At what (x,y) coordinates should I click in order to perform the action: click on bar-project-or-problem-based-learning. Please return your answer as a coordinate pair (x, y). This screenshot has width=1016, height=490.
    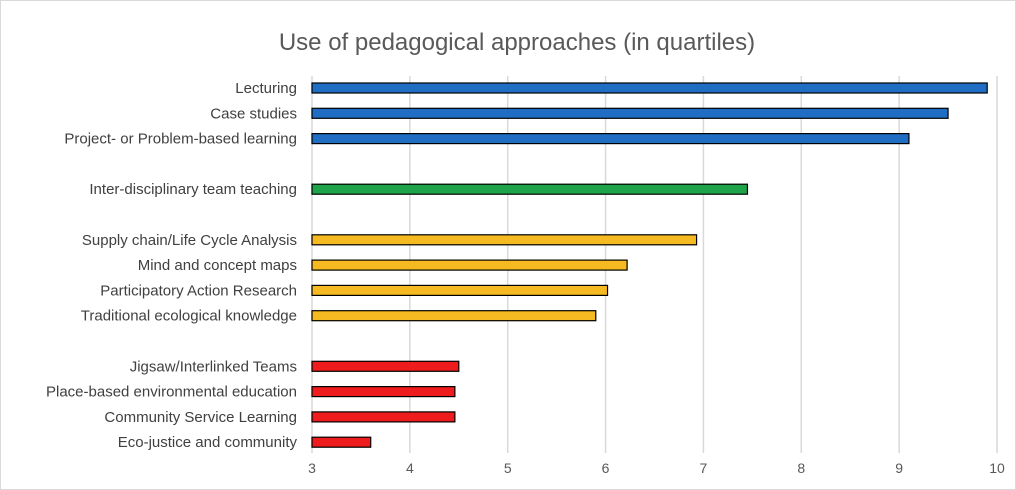
    Looking at the image, I should click on (610, 139).